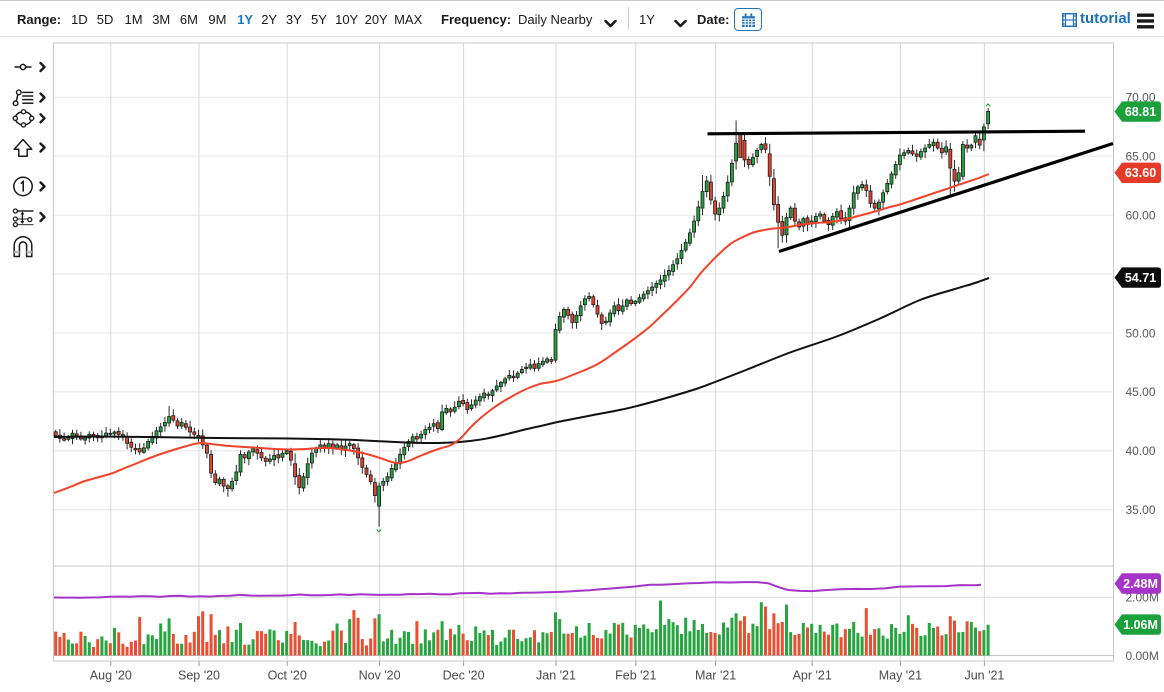 The width and height of the screenshot is (1164, 692). What do you see at coordinates (1142, 598) in the screenshot?
I see `svg-text: 2.00M` at bounding box center [1142, 598].